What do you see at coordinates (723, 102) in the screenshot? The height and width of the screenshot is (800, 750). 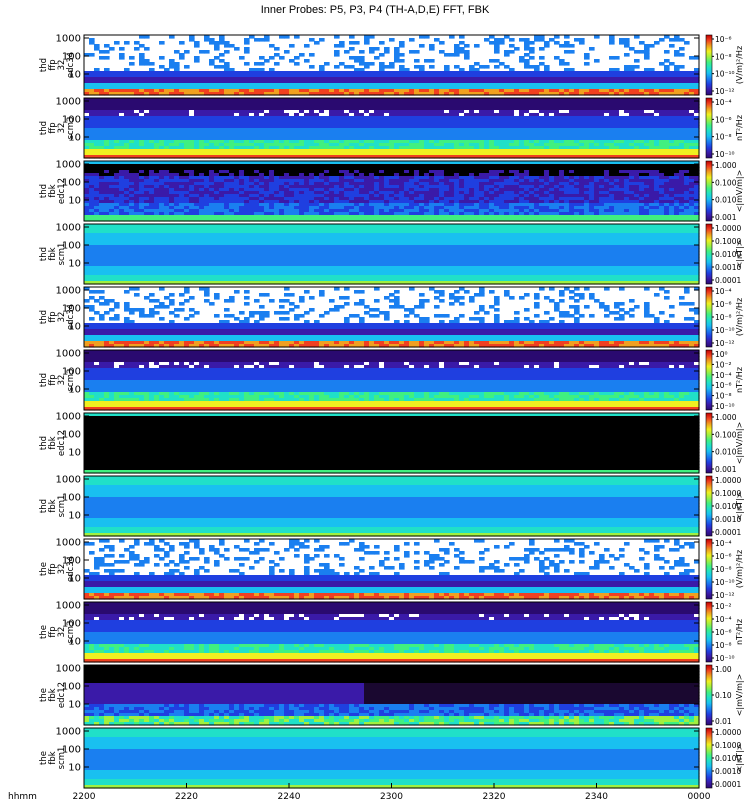 I see `colorbar-tick-label: 10⁻⁴` at bounding box center [723, 102].